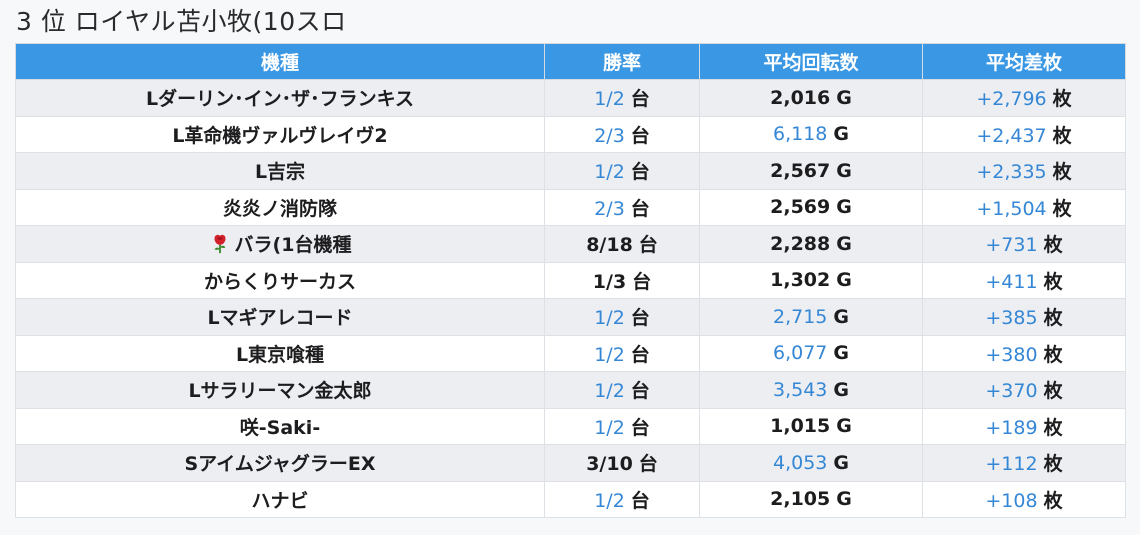 The height and width of the screenshot is (535, 1140). I want to click on table-row: L東京喰種 1/2 台 6,077 G +380 枚, so click(570, 353).